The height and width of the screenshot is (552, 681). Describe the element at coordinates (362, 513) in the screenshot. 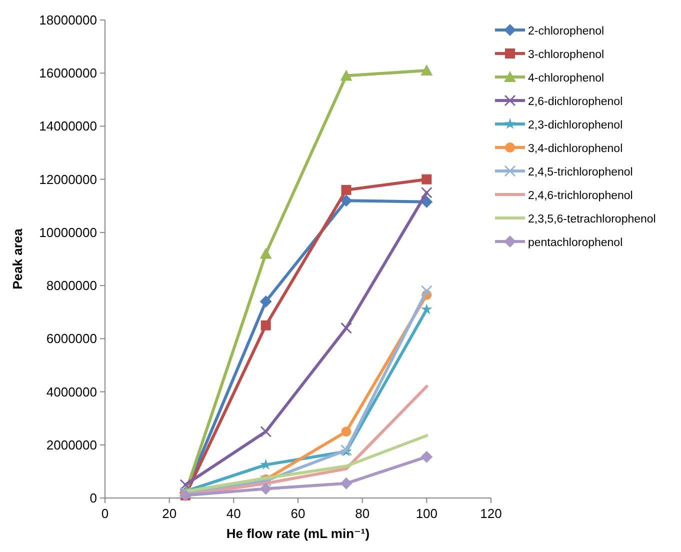

I see `x-tick-label: 80` at that location.